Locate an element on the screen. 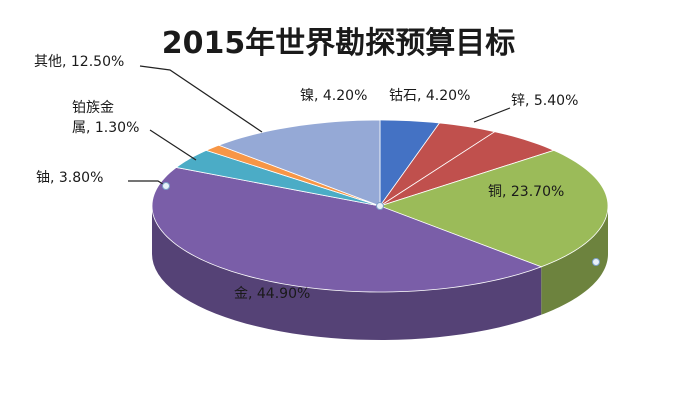  data-label-铀: 铀, 3.80% is located at coordinates (69, 178).